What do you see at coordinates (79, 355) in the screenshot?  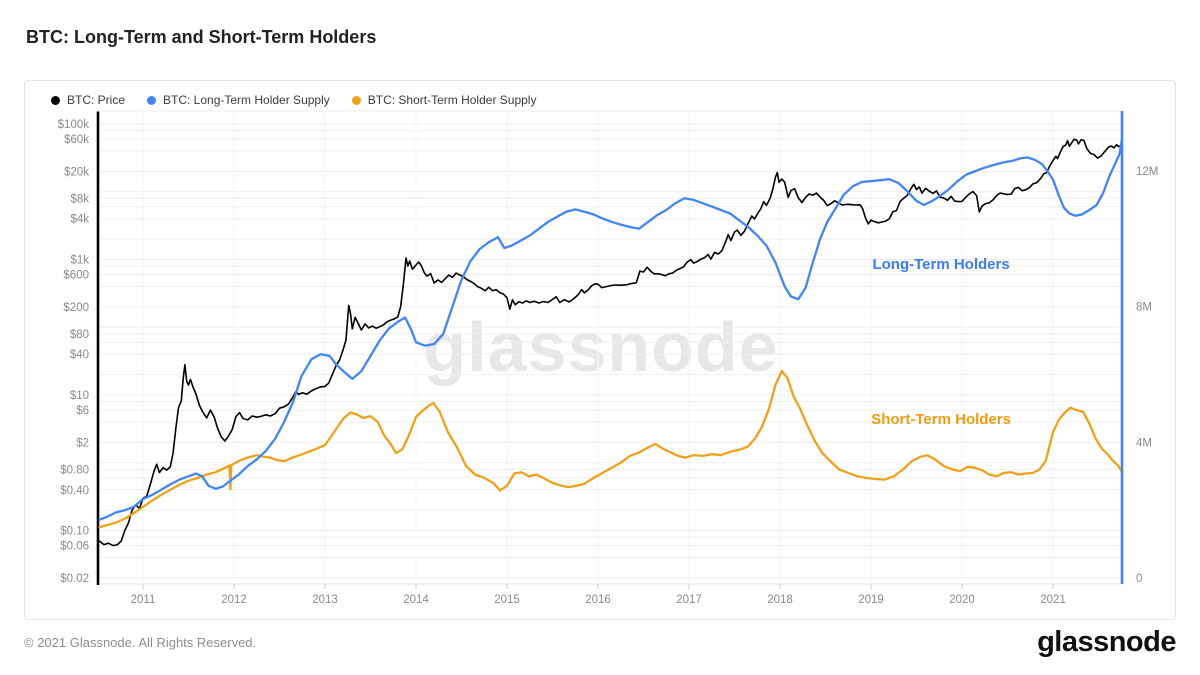 I see `y-axis-price-tick-label: $40` at bounding box center [79, 355].